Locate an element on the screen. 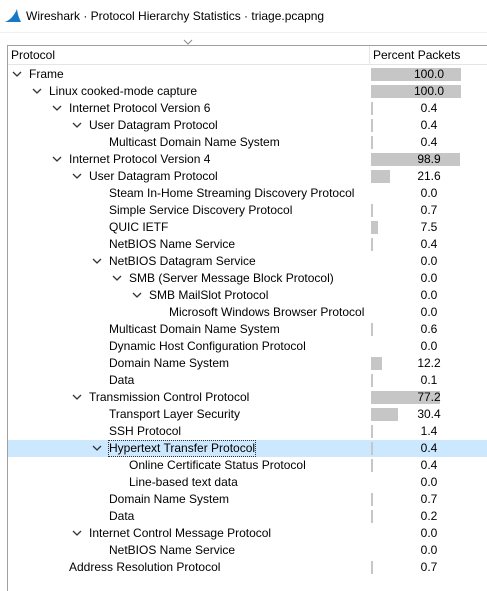  percent-packets-cell: 98.9 is located at coordinates (428, 159).